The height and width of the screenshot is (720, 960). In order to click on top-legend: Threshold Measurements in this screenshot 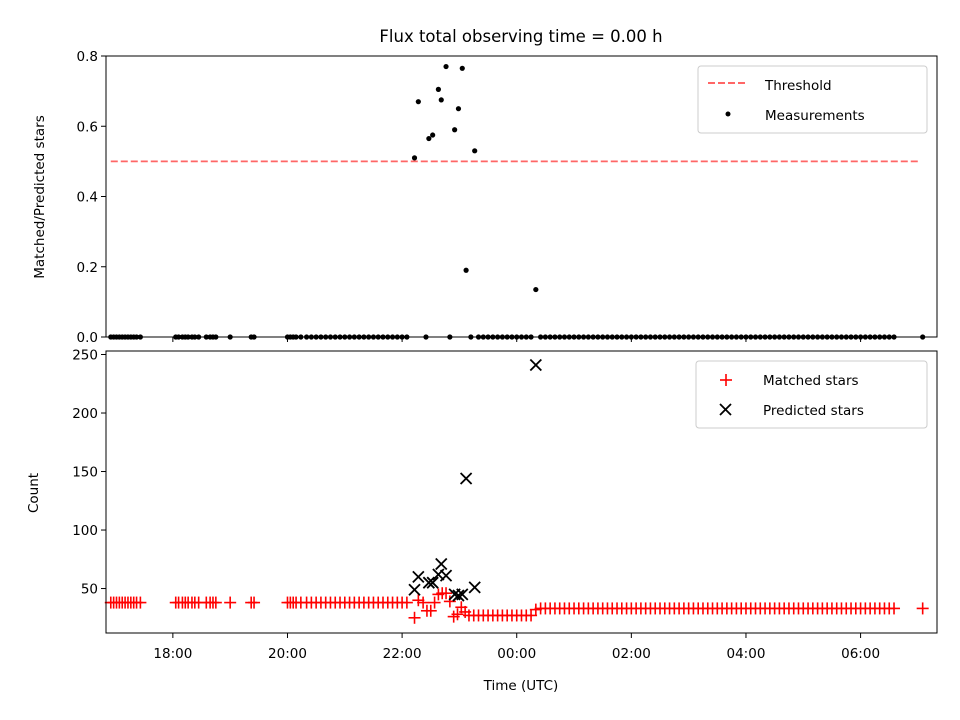, I will do `click(812, 99)`.